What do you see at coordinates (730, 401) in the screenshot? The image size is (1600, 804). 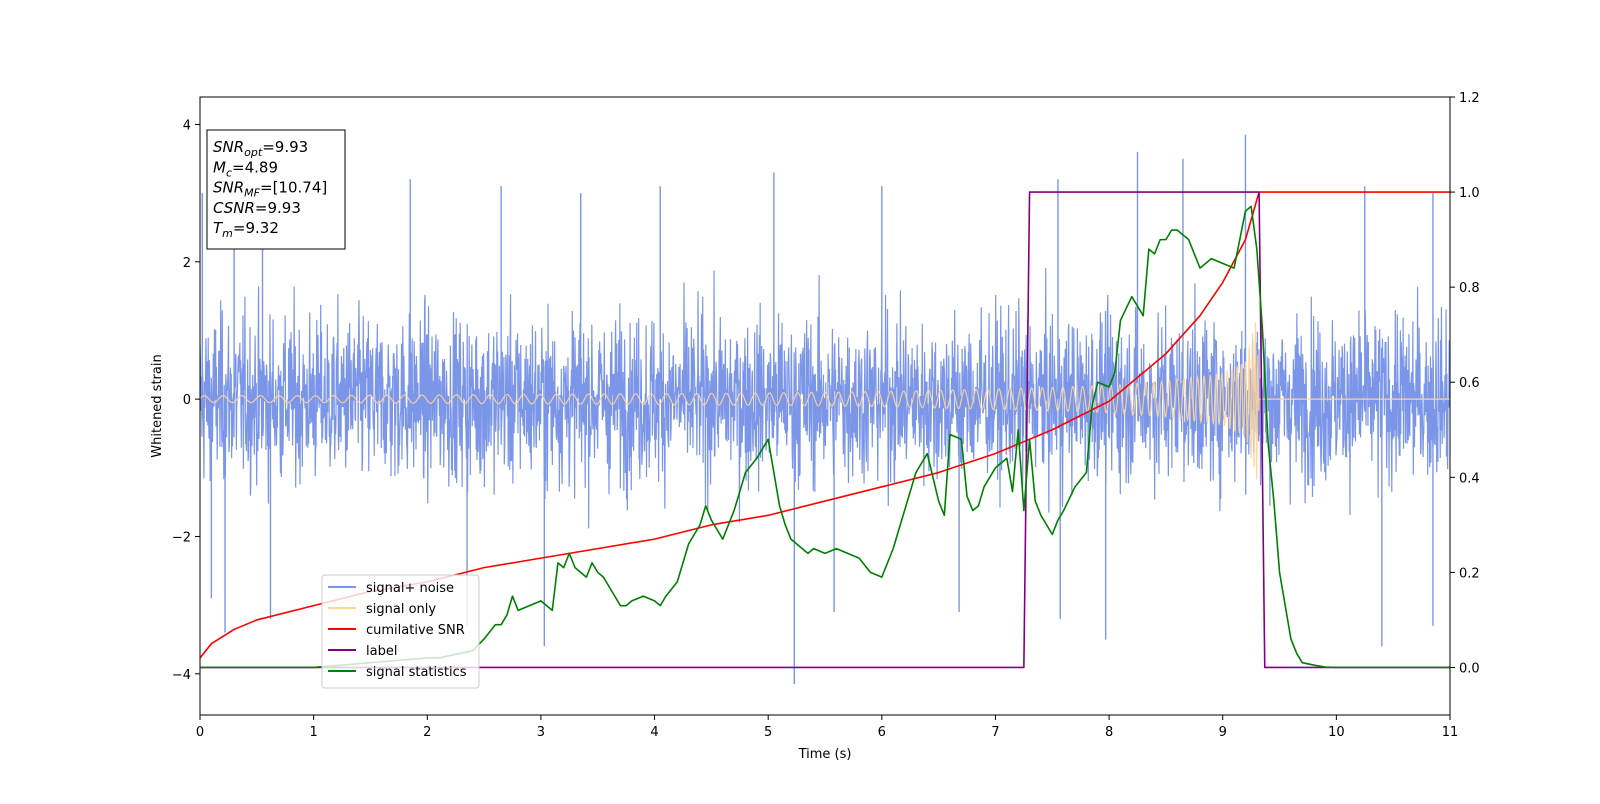 I see `series-line-signal-only` at bounding box center [730, 401].